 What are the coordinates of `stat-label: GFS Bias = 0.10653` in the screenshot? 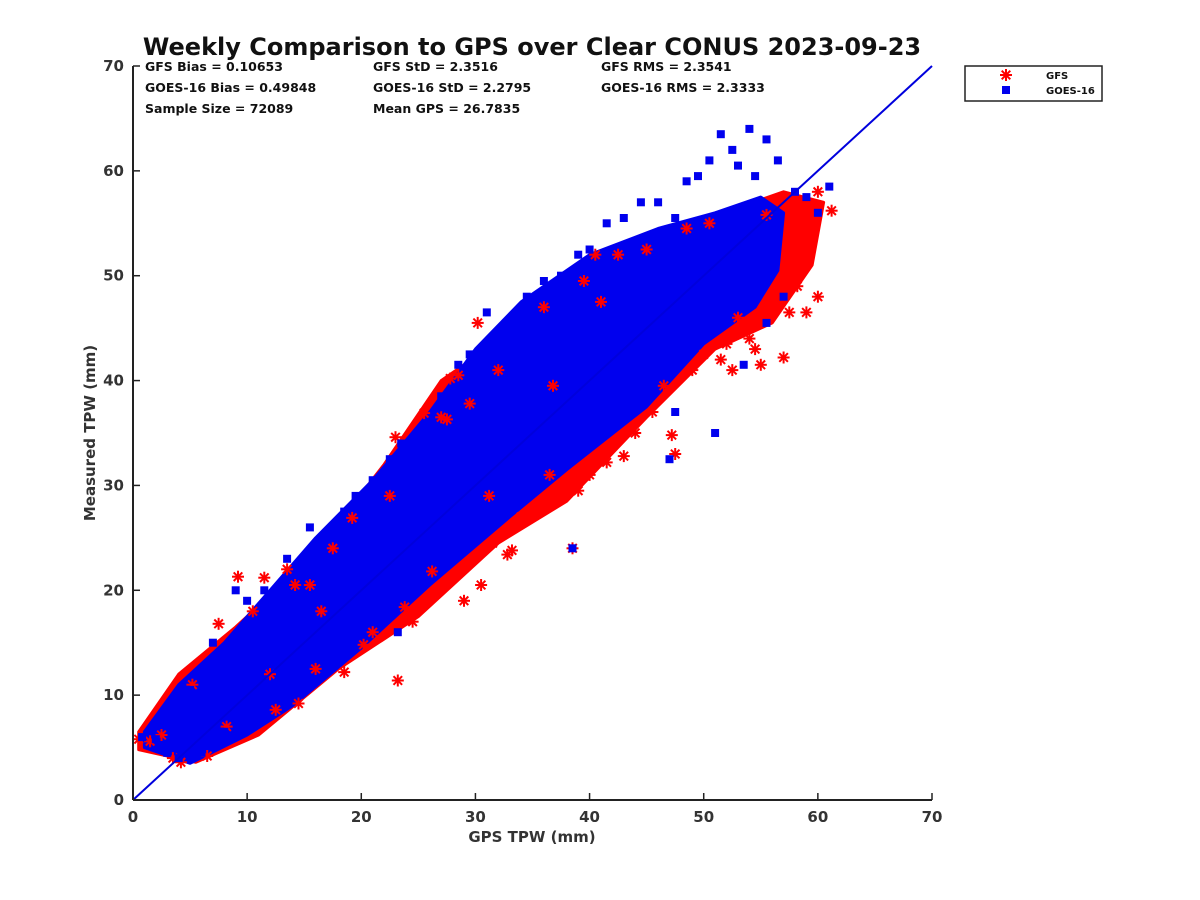 It's located at (214, 66).